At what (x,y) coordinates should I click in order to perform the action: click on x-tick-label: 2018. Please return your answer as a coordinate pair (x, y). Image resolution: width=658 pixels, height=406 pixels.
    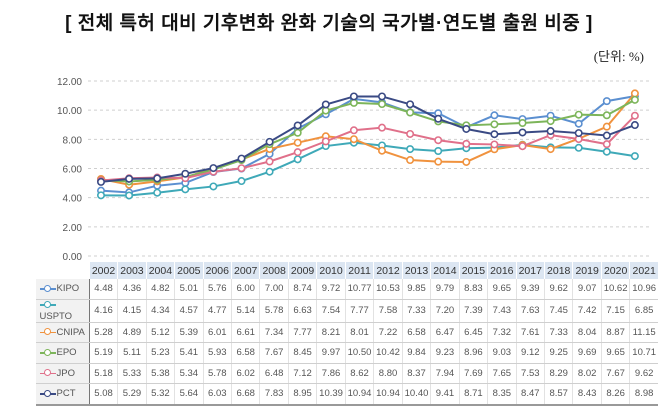
    Looking at the image, I should click on (559, 270).